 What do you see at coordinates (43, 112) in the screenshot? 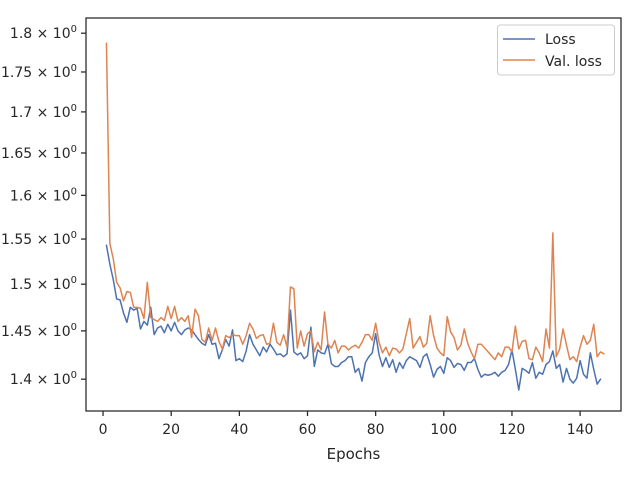
I see `y-tick-label: 1.7 × 100` at bounding box center [43, 112].